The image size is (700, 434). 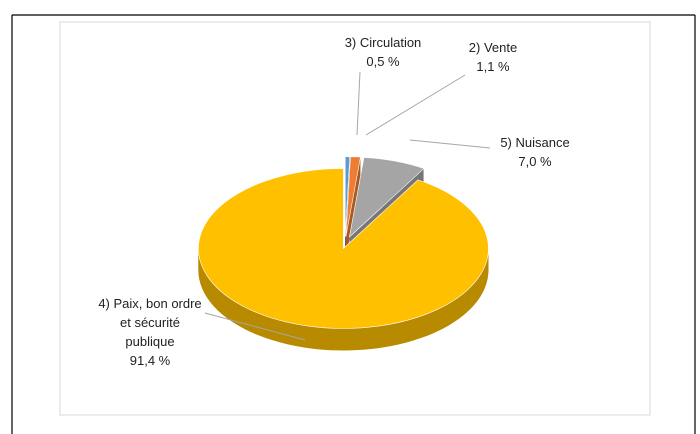 I want to click on category-label: 2) Vente, so click(x=493, y=47).